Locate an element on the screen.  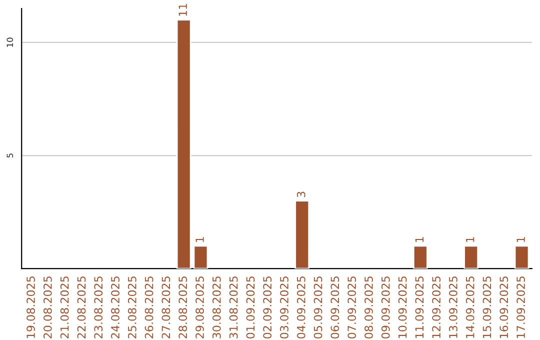
x-tick-label: 06.09.2025 is located at coordinates (335, 307).